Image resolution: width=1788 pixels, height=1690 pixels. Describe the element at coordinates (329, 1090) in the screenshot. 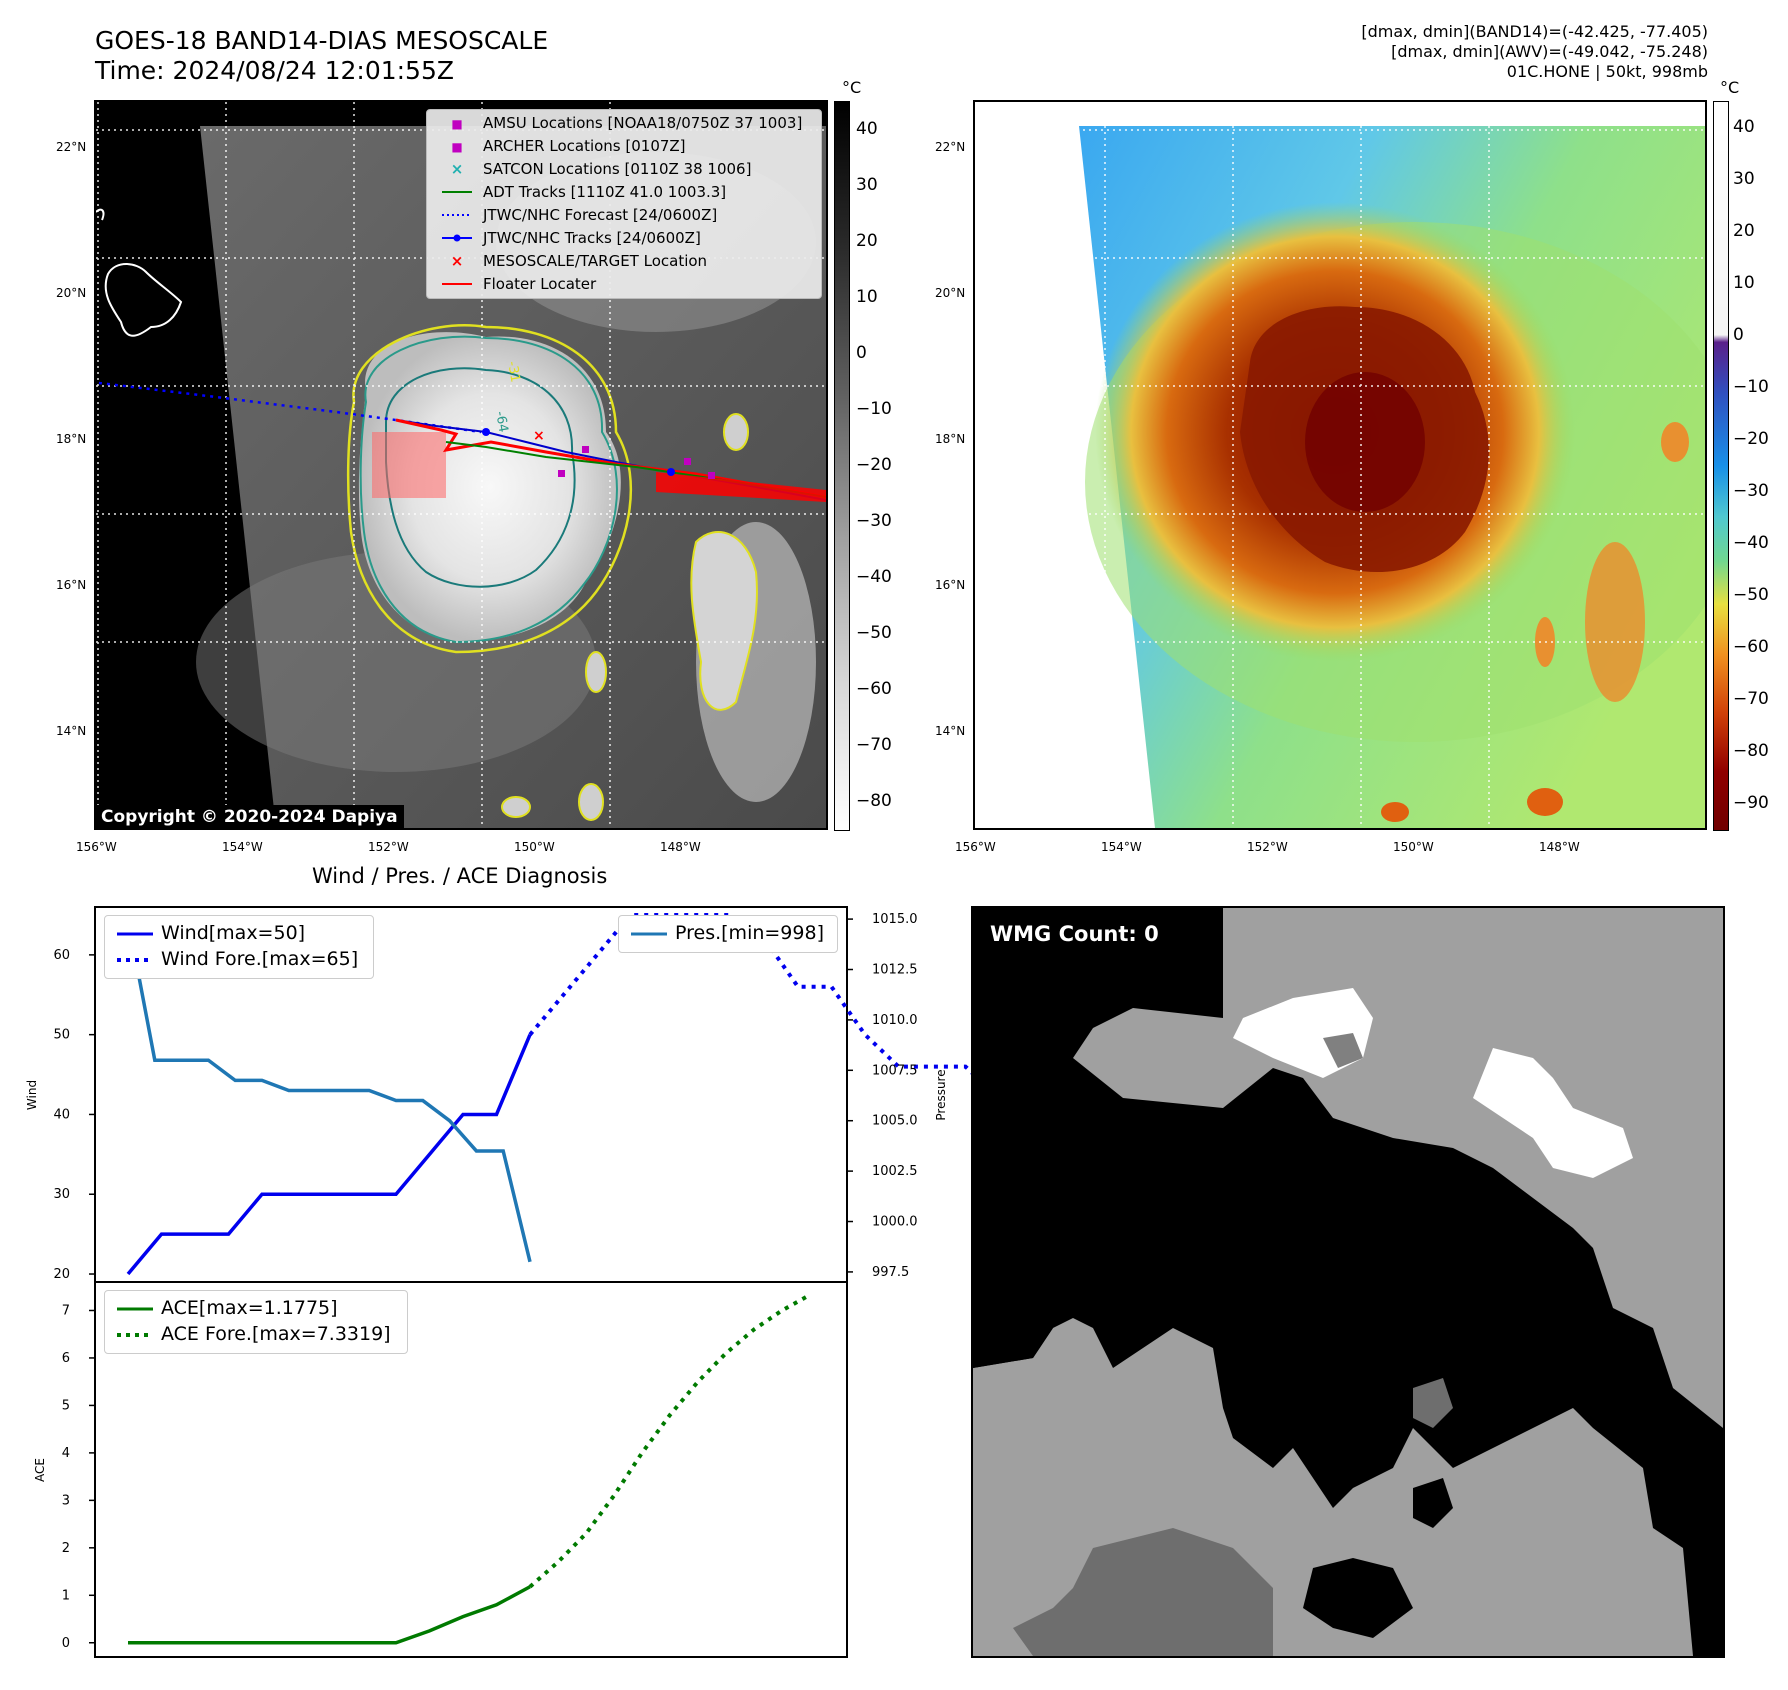

I see `pressure-line` at that location.